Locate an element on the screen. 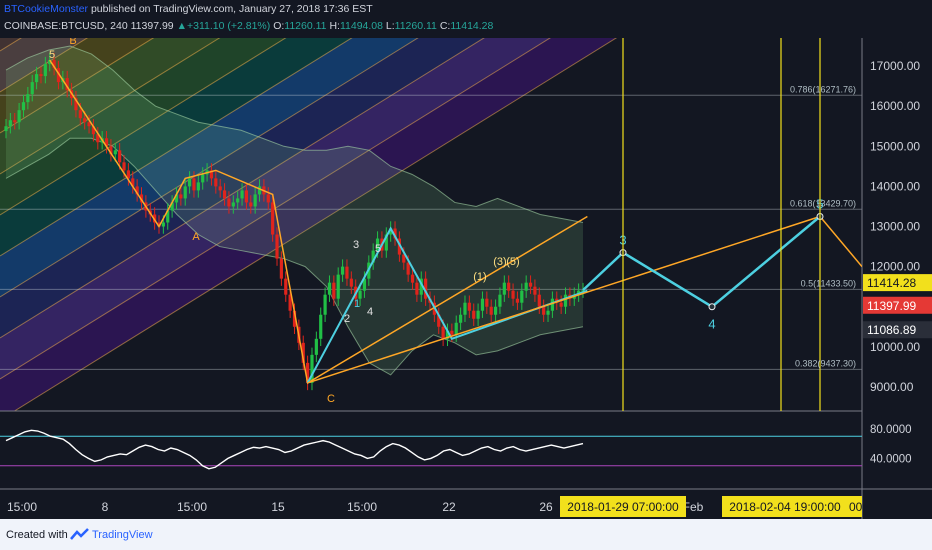  rsi-panel: 80.0000 40.0000 is located at coordinates (456, 447).